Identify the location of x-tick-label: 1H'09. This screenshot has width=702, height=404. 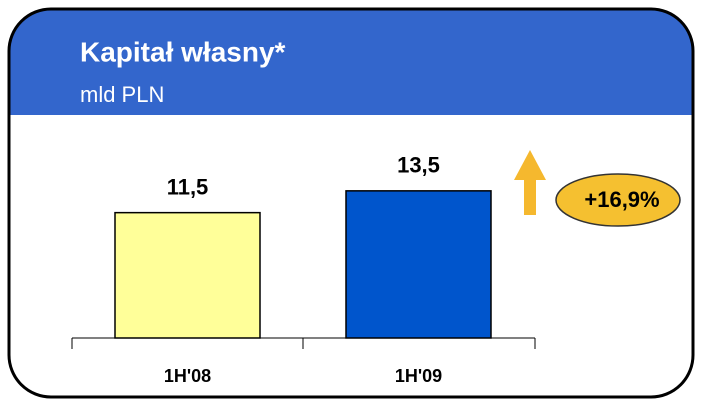
(418, 376).